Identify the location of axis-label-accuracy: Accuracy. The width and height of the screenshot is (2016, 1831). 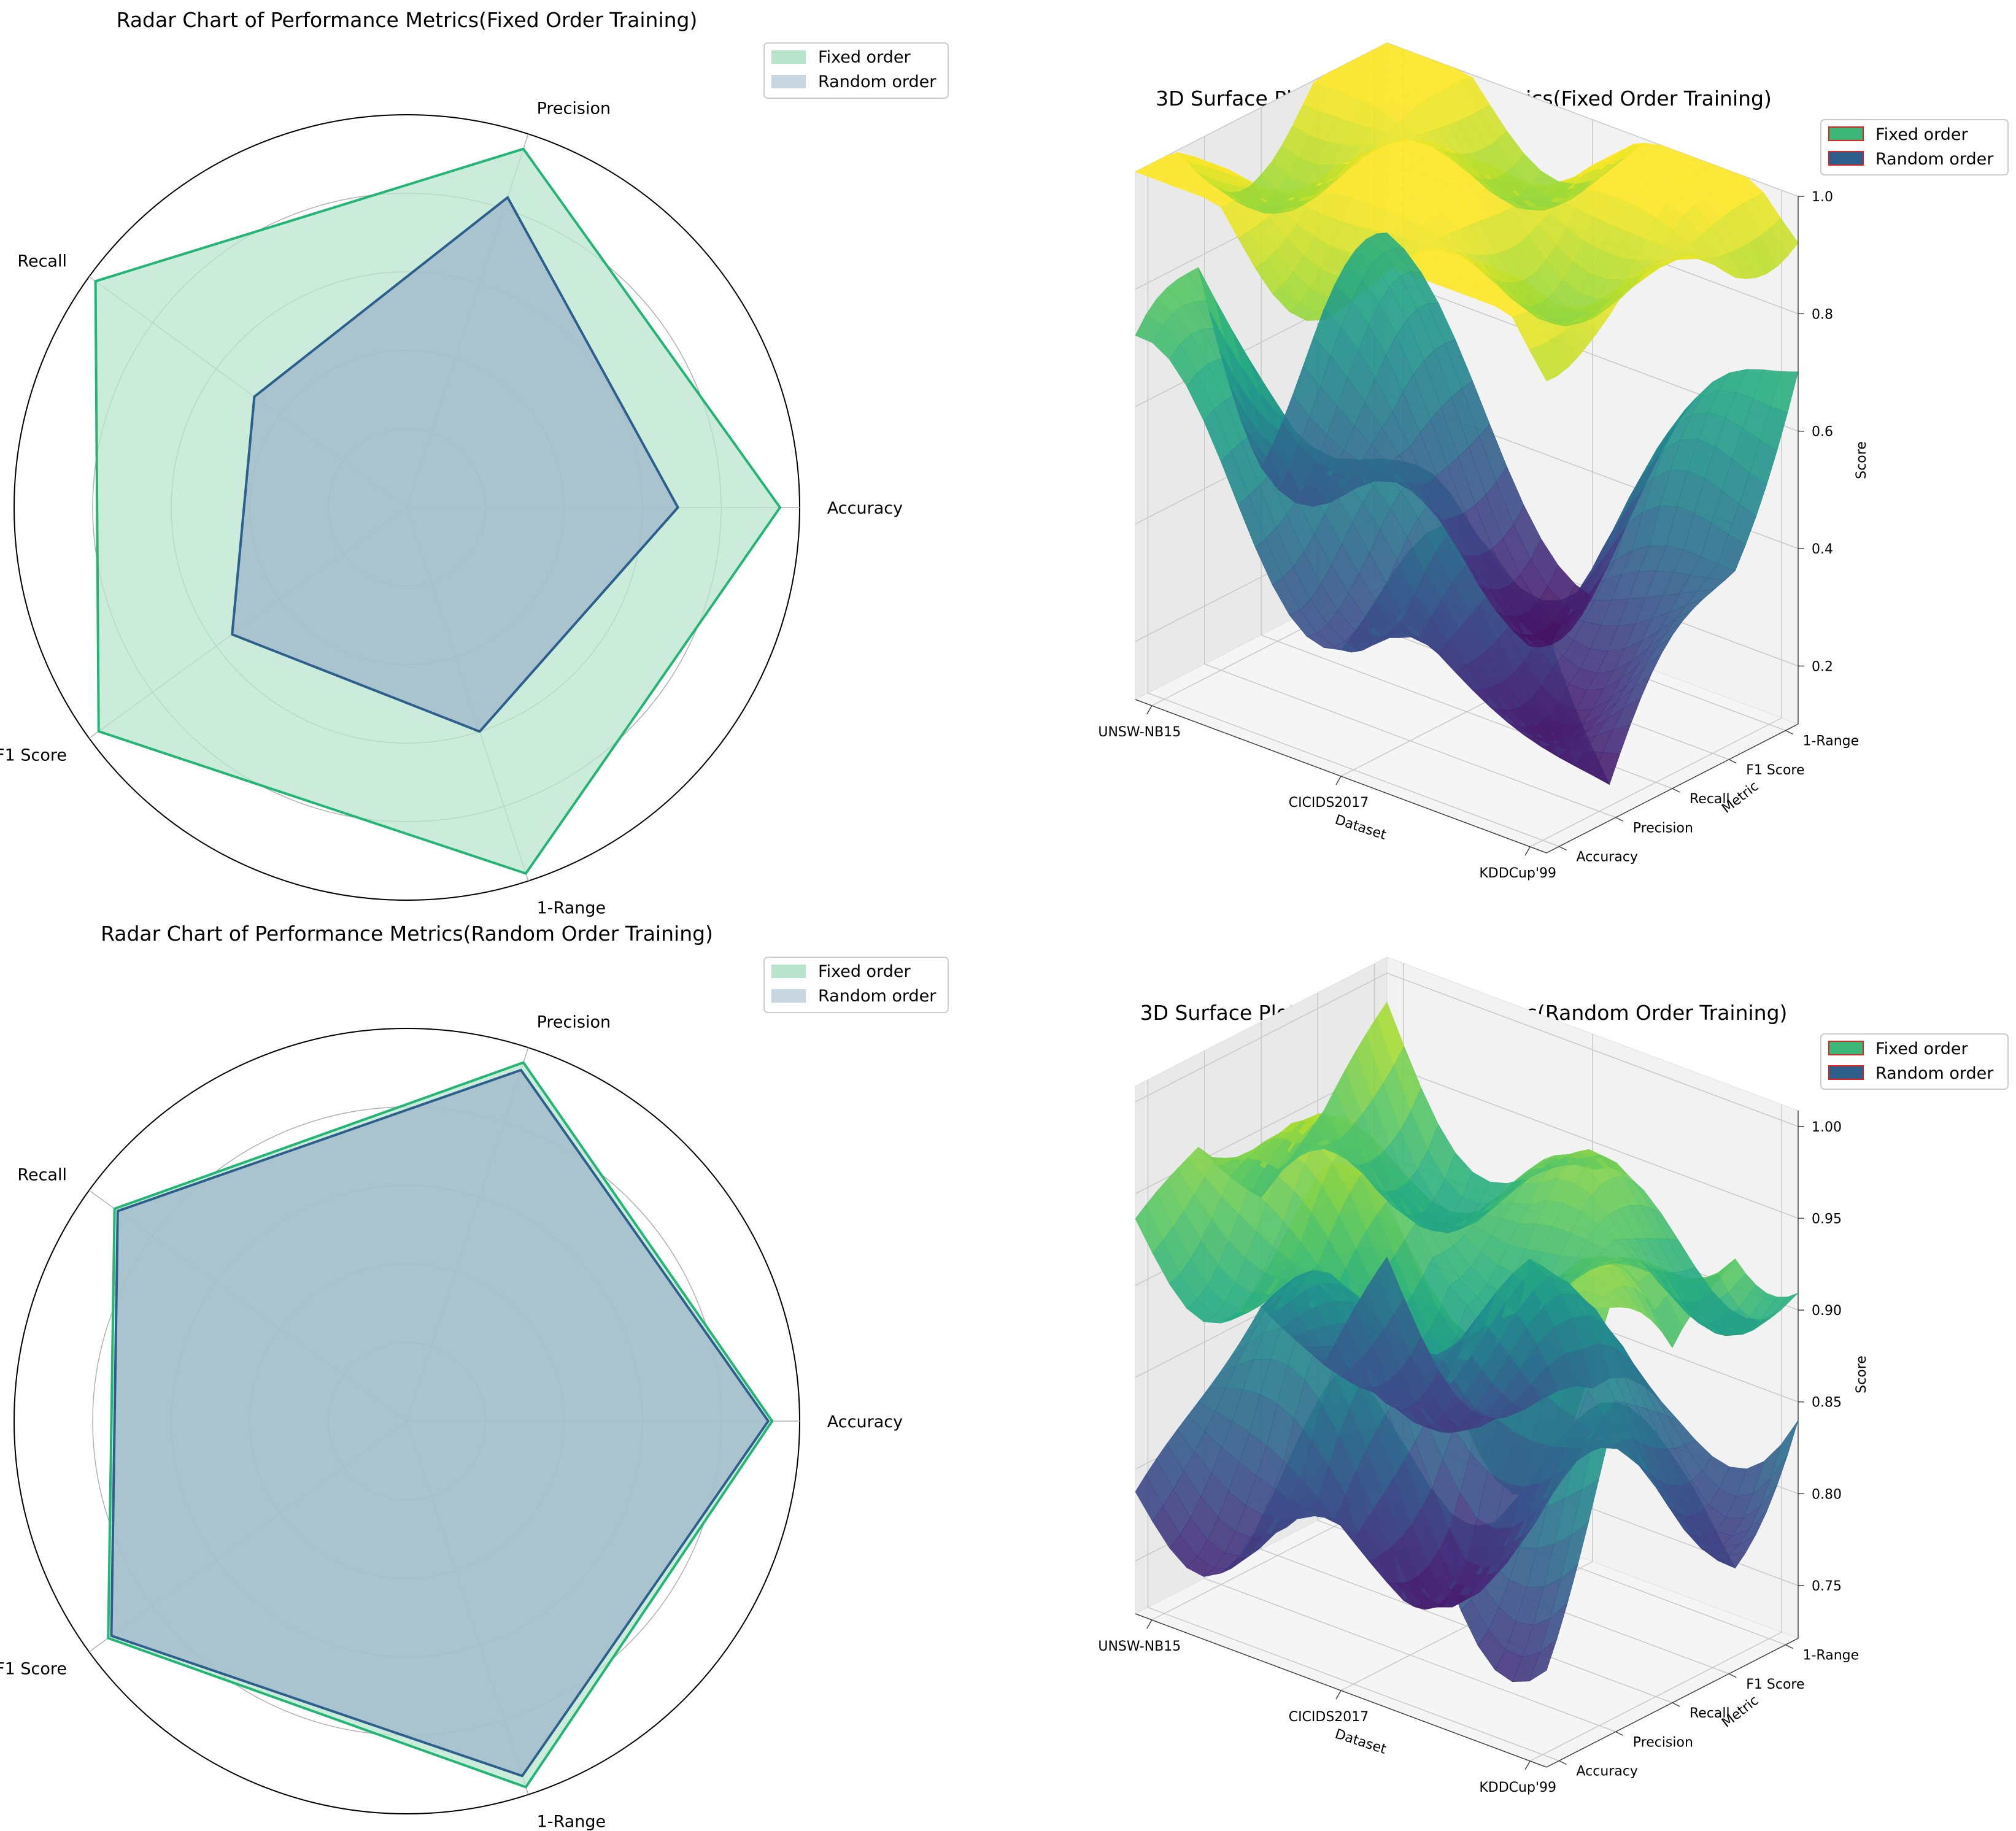
(865, 509).